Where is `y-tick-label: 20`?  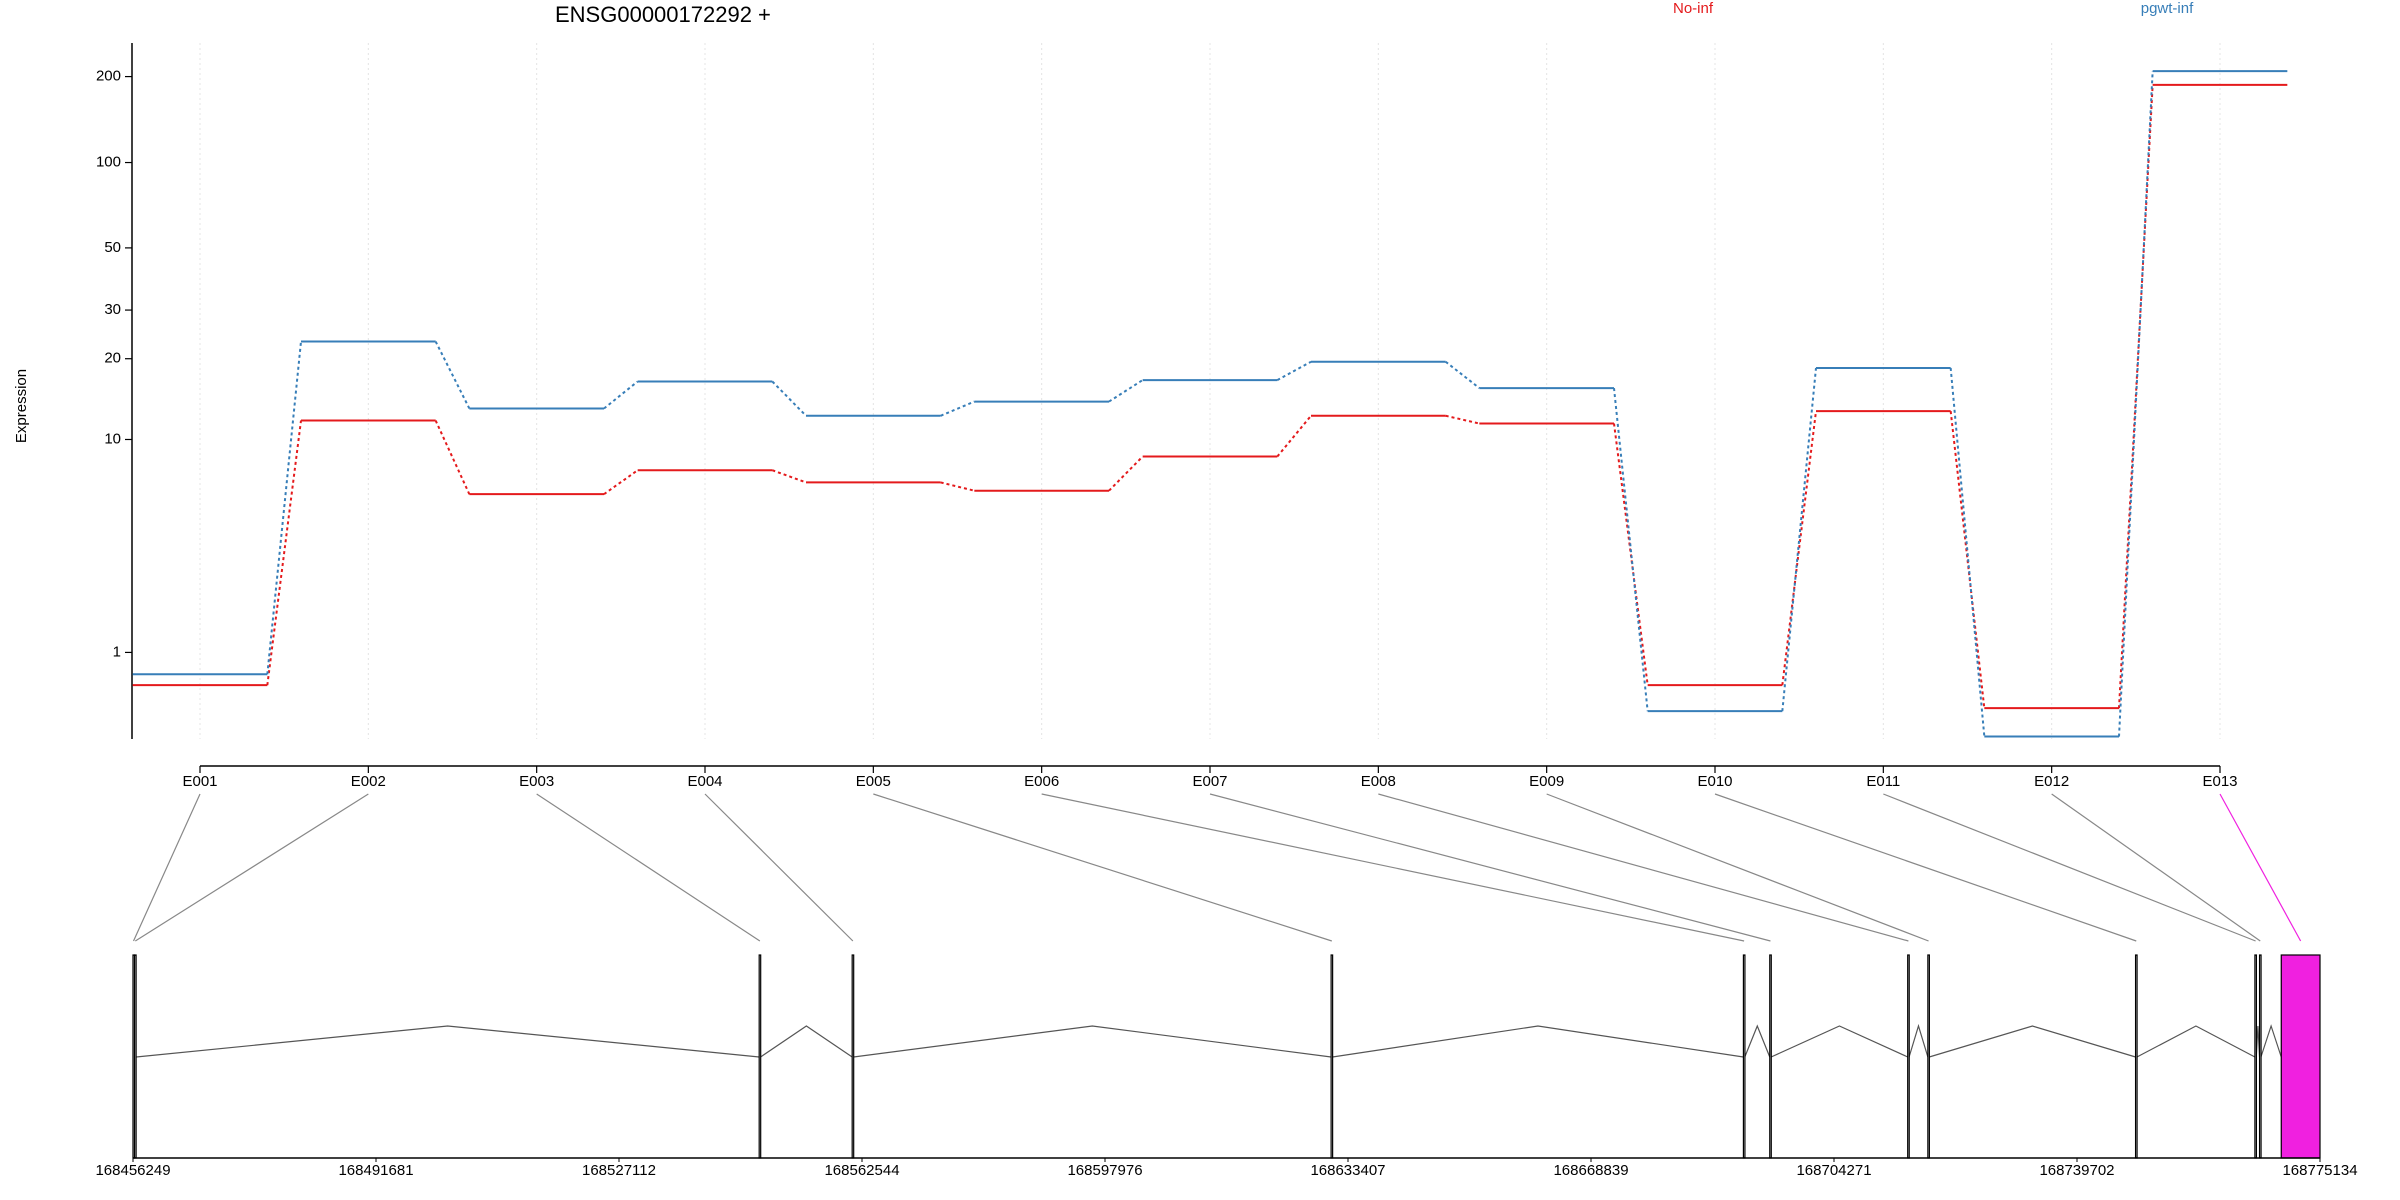 y-tick-label: 20 is located at coordinates (112, 358).